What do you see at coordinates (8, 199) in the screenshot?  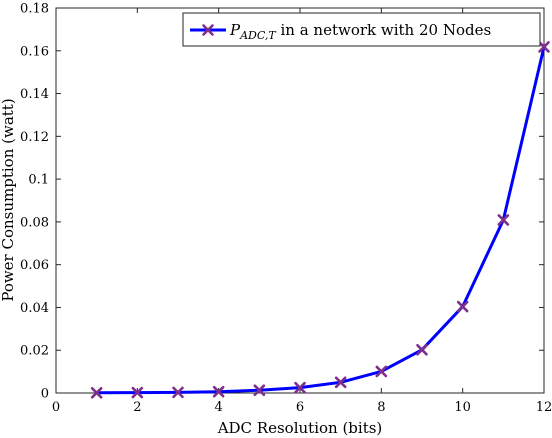 I see `y-axis-title: Power Consumption (watt)` at bounding box center [8, 199].